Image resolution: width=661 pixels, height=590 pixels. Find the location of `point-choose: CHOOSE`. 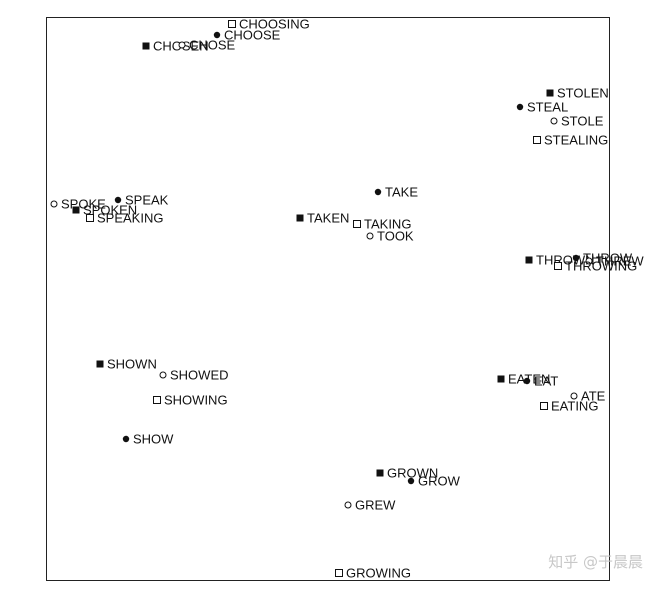

point-choose: CHOOSE is located at coordinates (247, 35).